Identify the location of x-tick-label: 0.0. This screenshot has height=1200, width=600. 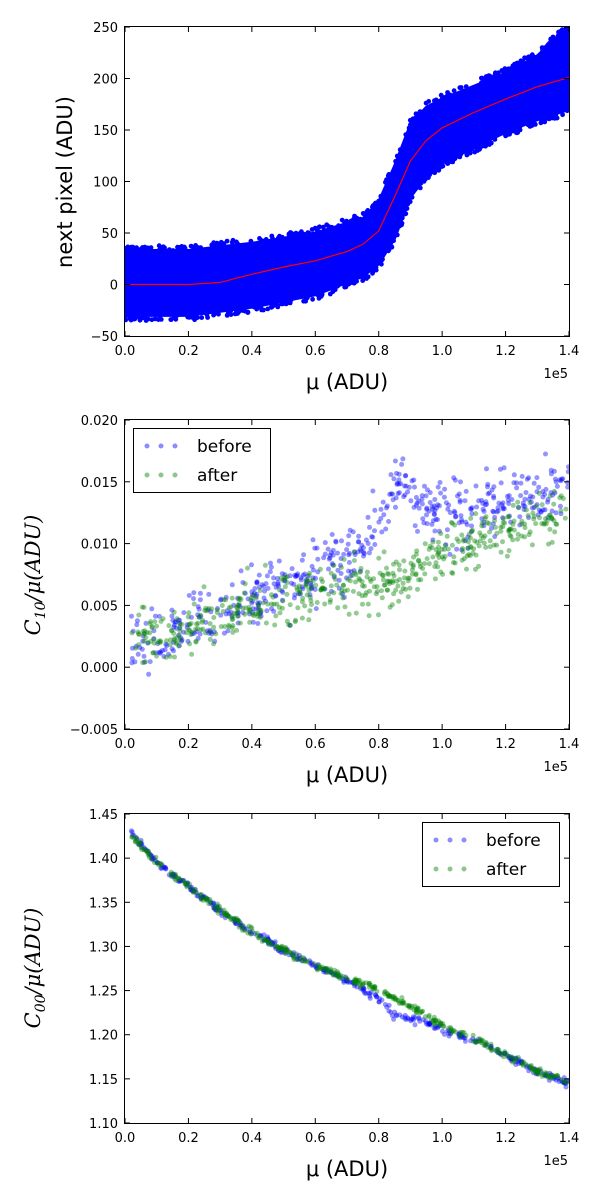
(125, 1138).